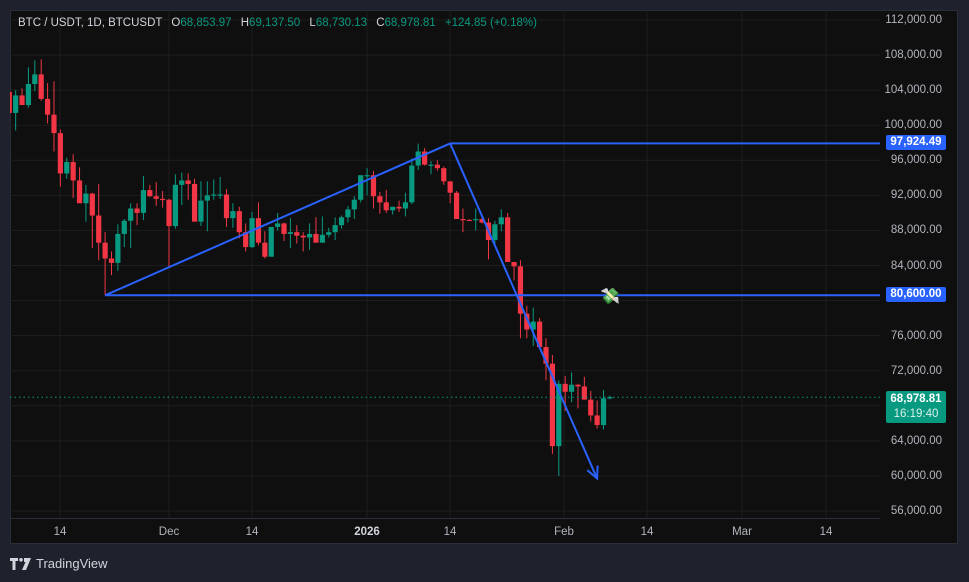 This screenshot has height=582, width=969. Describe the element at coordinates (59, 563) in the screenshot. I see `tradingview-branding: TradingView` at that location.